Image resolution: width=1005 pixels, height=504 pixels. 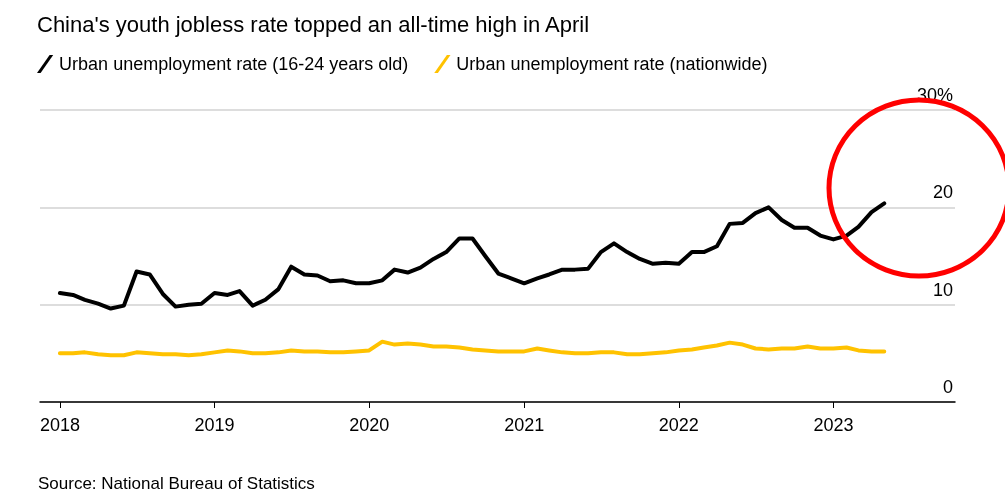 What do you see at coordinates (313, 24) in the screenshot?
I see `chart-title: China's youth jobless rate topped an all-time high in April` at bounding box center [313, 24].